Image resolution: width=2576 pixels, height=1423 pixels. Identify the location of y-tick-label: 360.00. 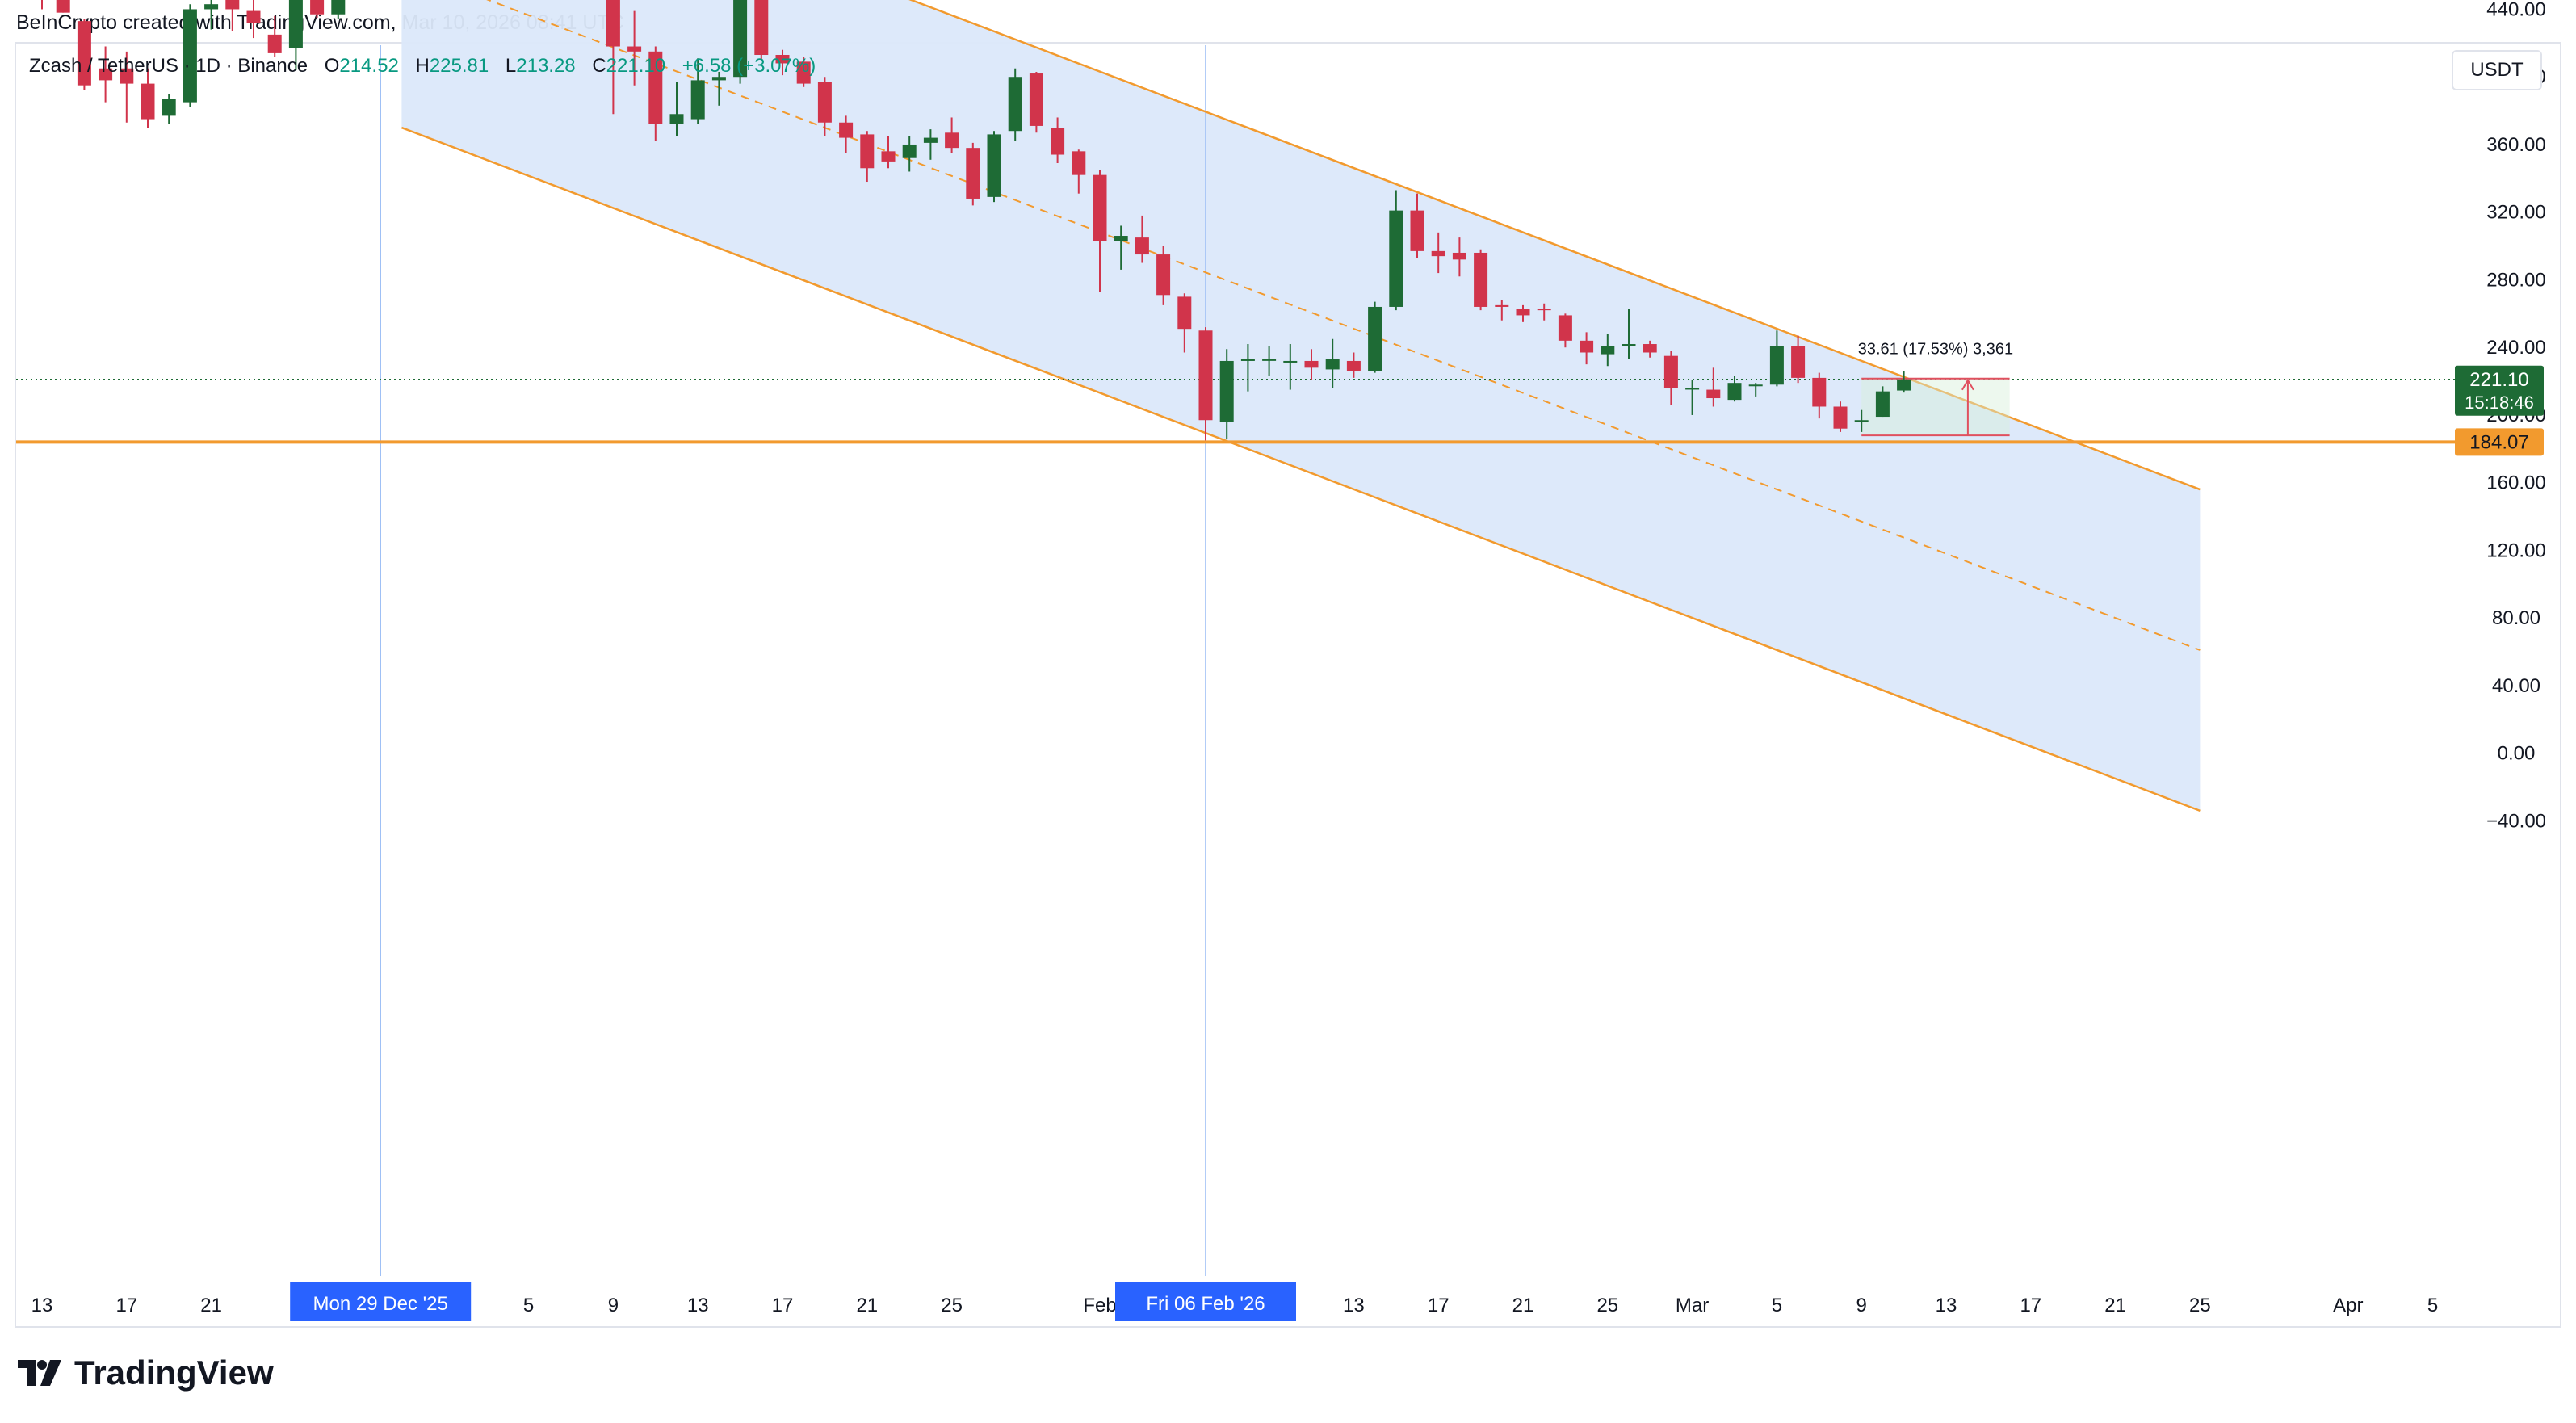
(2515, 145).